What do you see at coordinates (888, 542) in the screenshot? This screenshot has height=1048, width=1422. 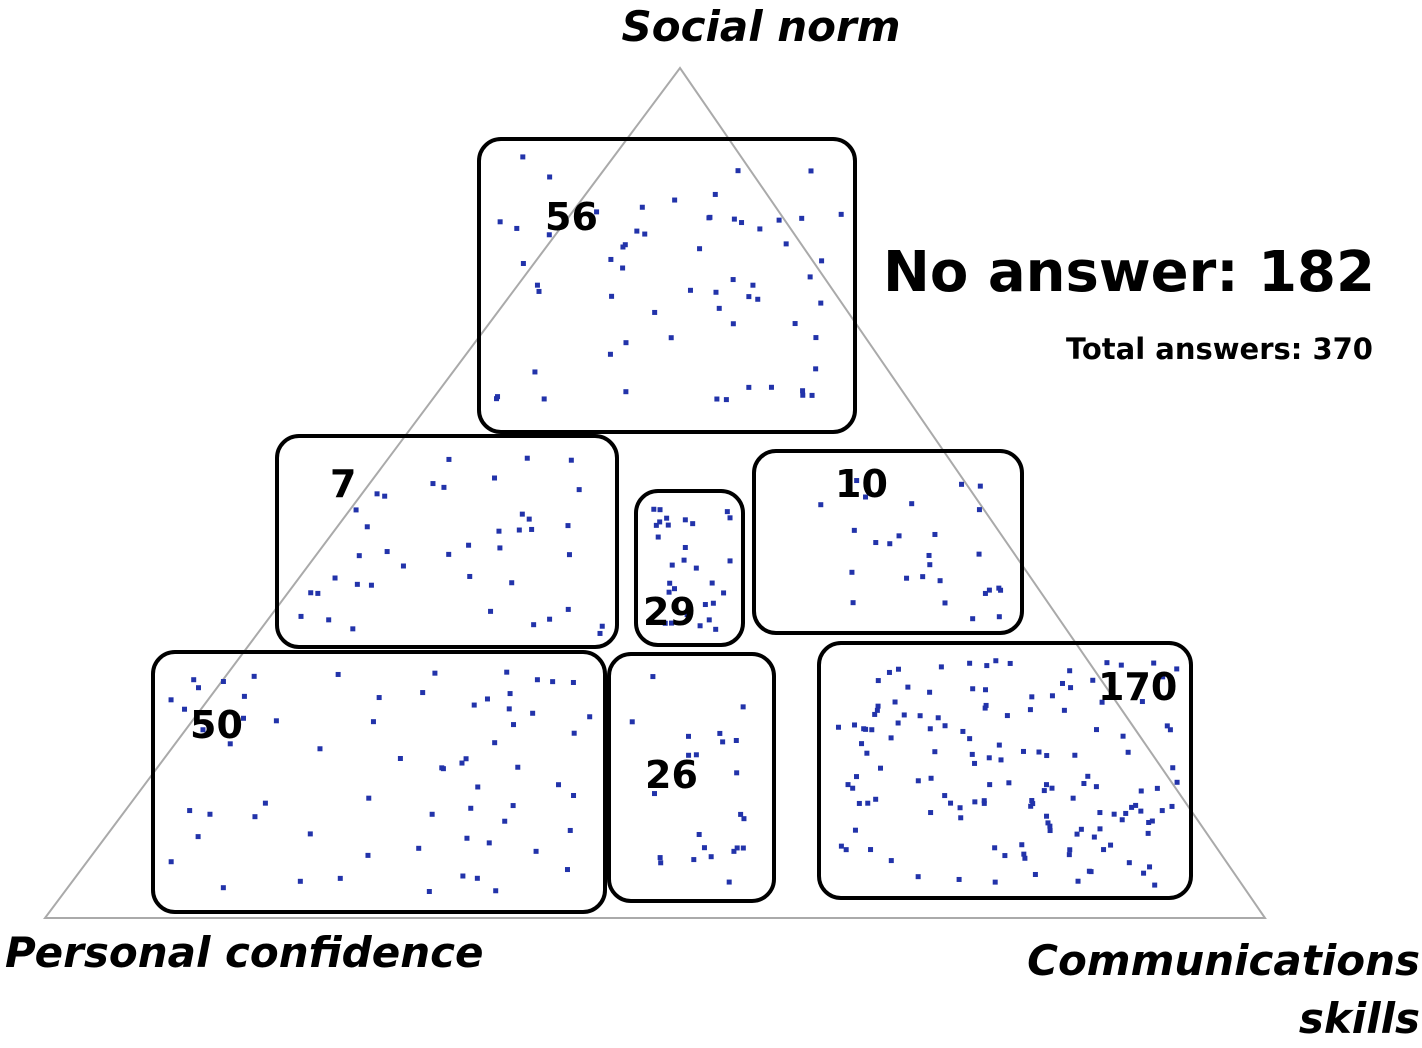 I see `region-box` at bounding box center [888, 542].